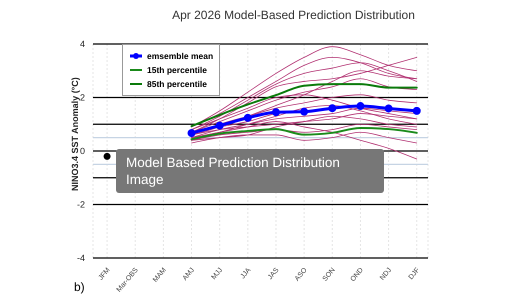  Describe the element at coordinates (82, 44) in the screenshot. I see `y-tick-label: 4` at that location.